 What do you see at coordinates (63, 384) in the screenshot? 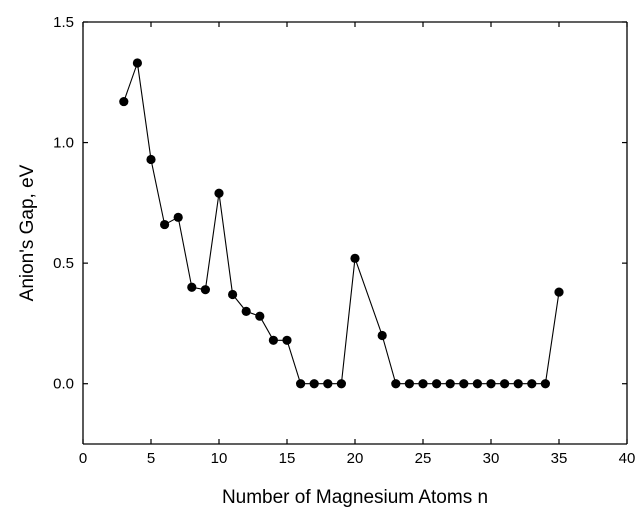
I see `y-tick-label: 0.0` at bounding box center [63, 384].